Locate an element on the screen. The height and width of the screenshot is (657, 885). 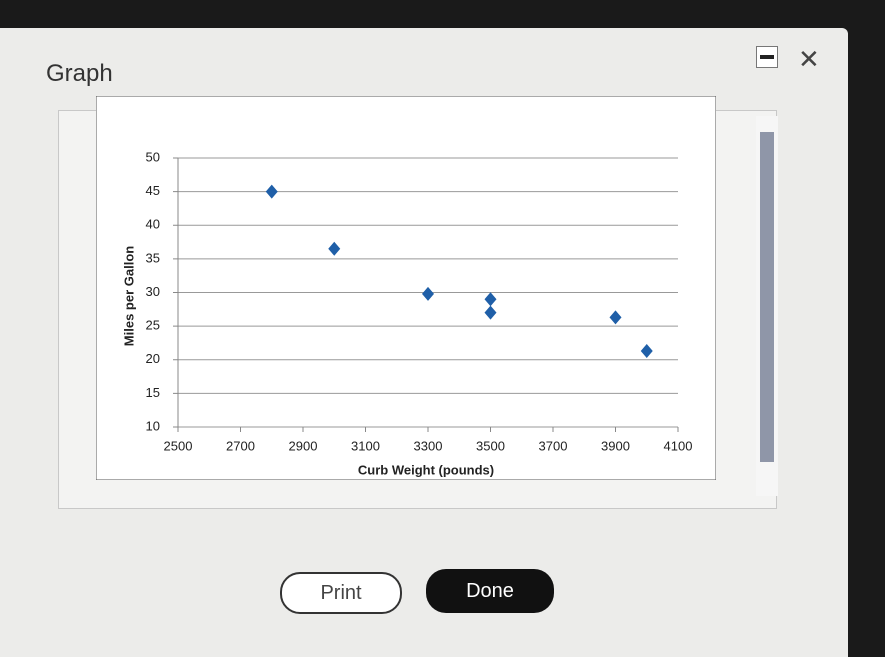
y-tick-label: 40 is located at coordinates (153, 224).